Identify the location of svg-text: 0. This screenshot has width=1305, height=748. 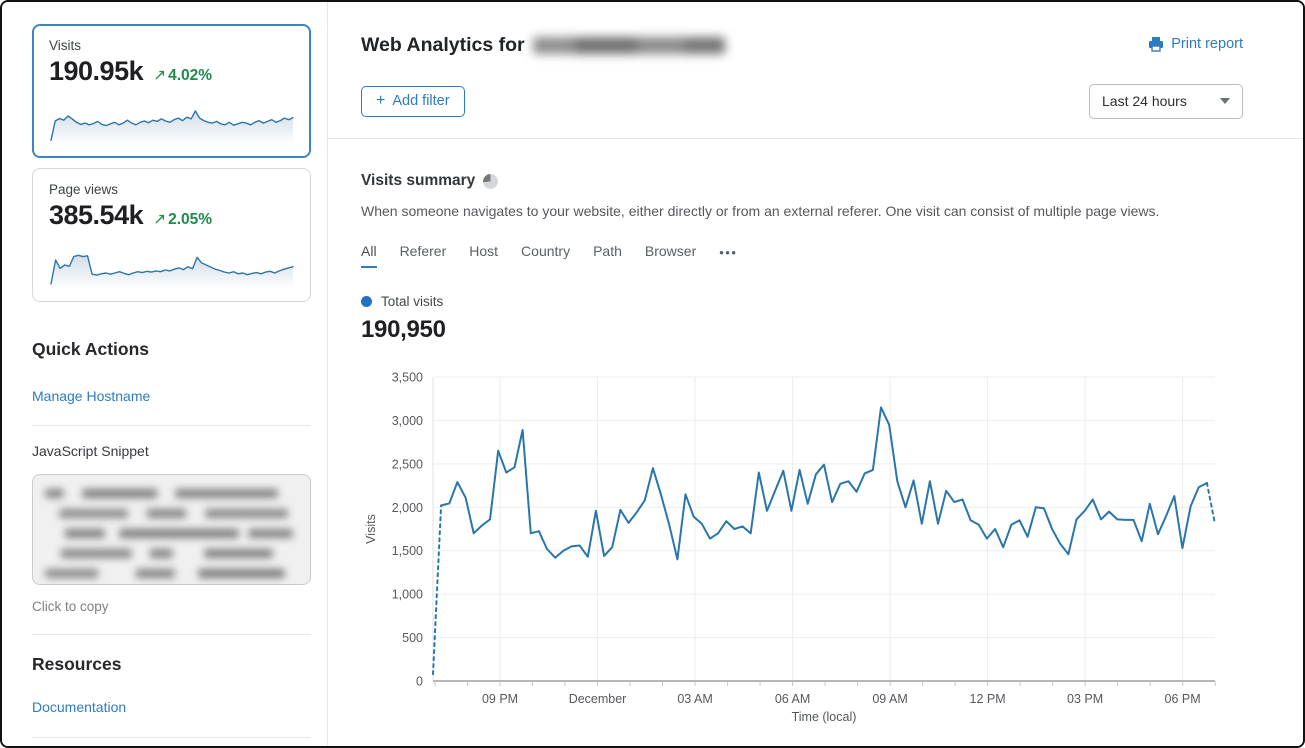
(419, 682).